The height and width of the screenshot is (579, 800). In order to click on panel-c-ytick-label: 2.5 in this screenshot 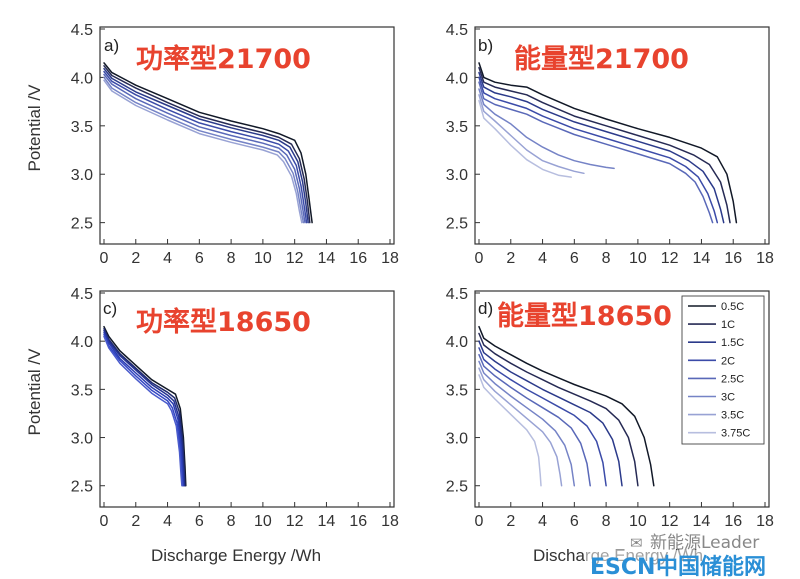, I will do `click(82, 487)`.